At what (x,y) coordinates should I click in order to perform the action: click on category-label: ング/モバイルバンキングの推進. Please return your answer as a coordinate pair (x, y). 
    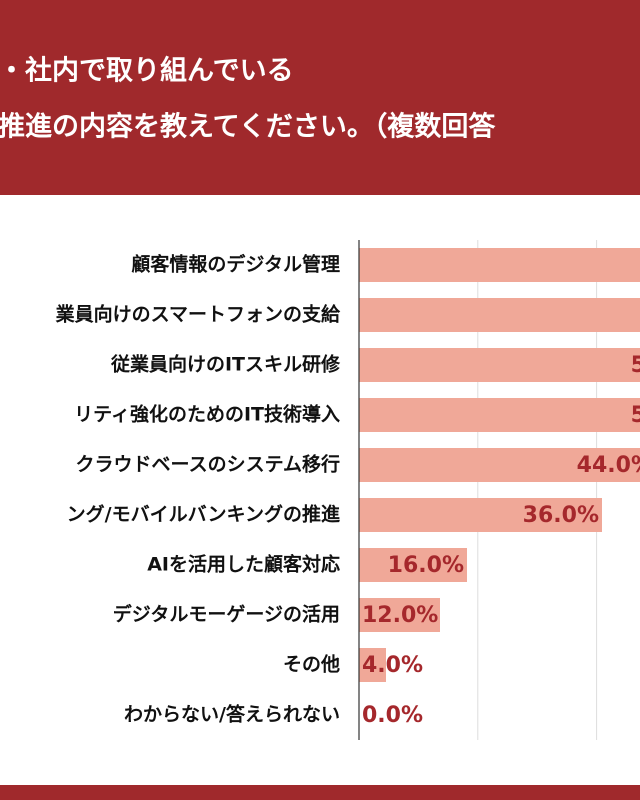
    Looking at the image, I should click on (203, 514).